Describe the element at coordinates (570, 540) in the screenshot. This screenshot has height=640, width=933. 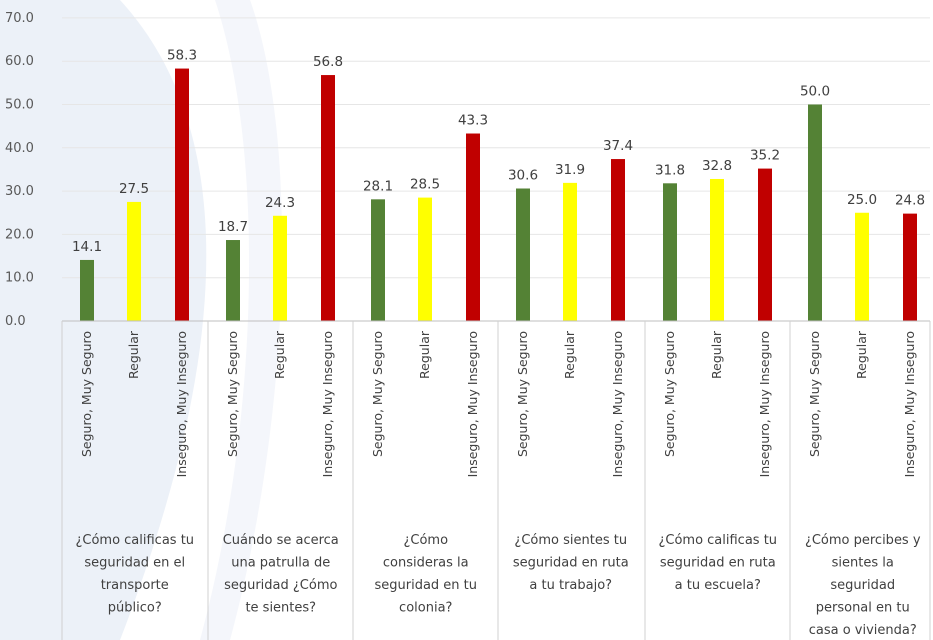
I see `group-label-line: ¿Cómo sientes tu` at that location.